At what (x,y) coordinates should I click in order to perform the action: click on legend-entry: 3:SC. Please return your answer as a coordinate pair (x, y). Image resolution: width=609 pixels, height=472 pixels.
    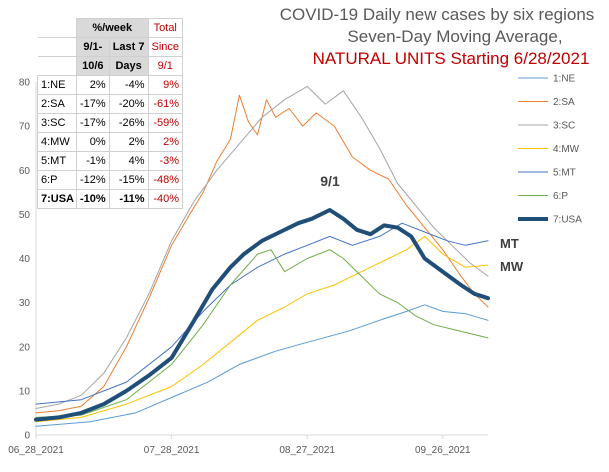
    Looking at the image, I should click on (564, 126).